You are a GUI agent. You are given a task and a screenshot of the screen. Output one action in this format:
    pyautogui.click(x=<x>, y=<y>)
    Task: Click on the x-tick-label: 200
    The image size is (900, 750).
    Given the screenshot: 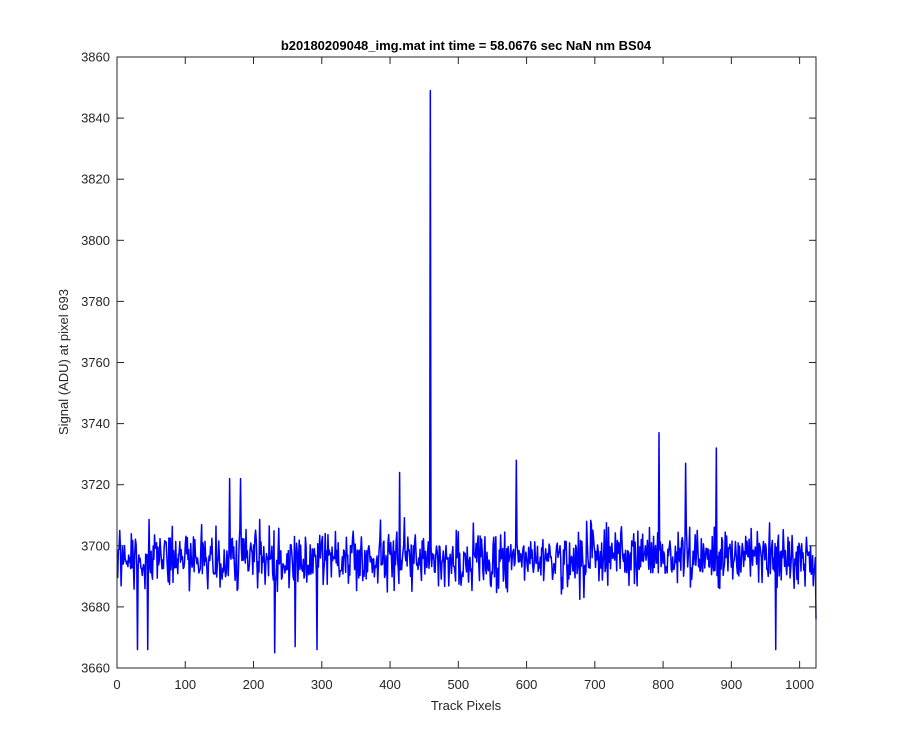 What is the action you would take?
    pyautogui.click(x=254, y=684)
    